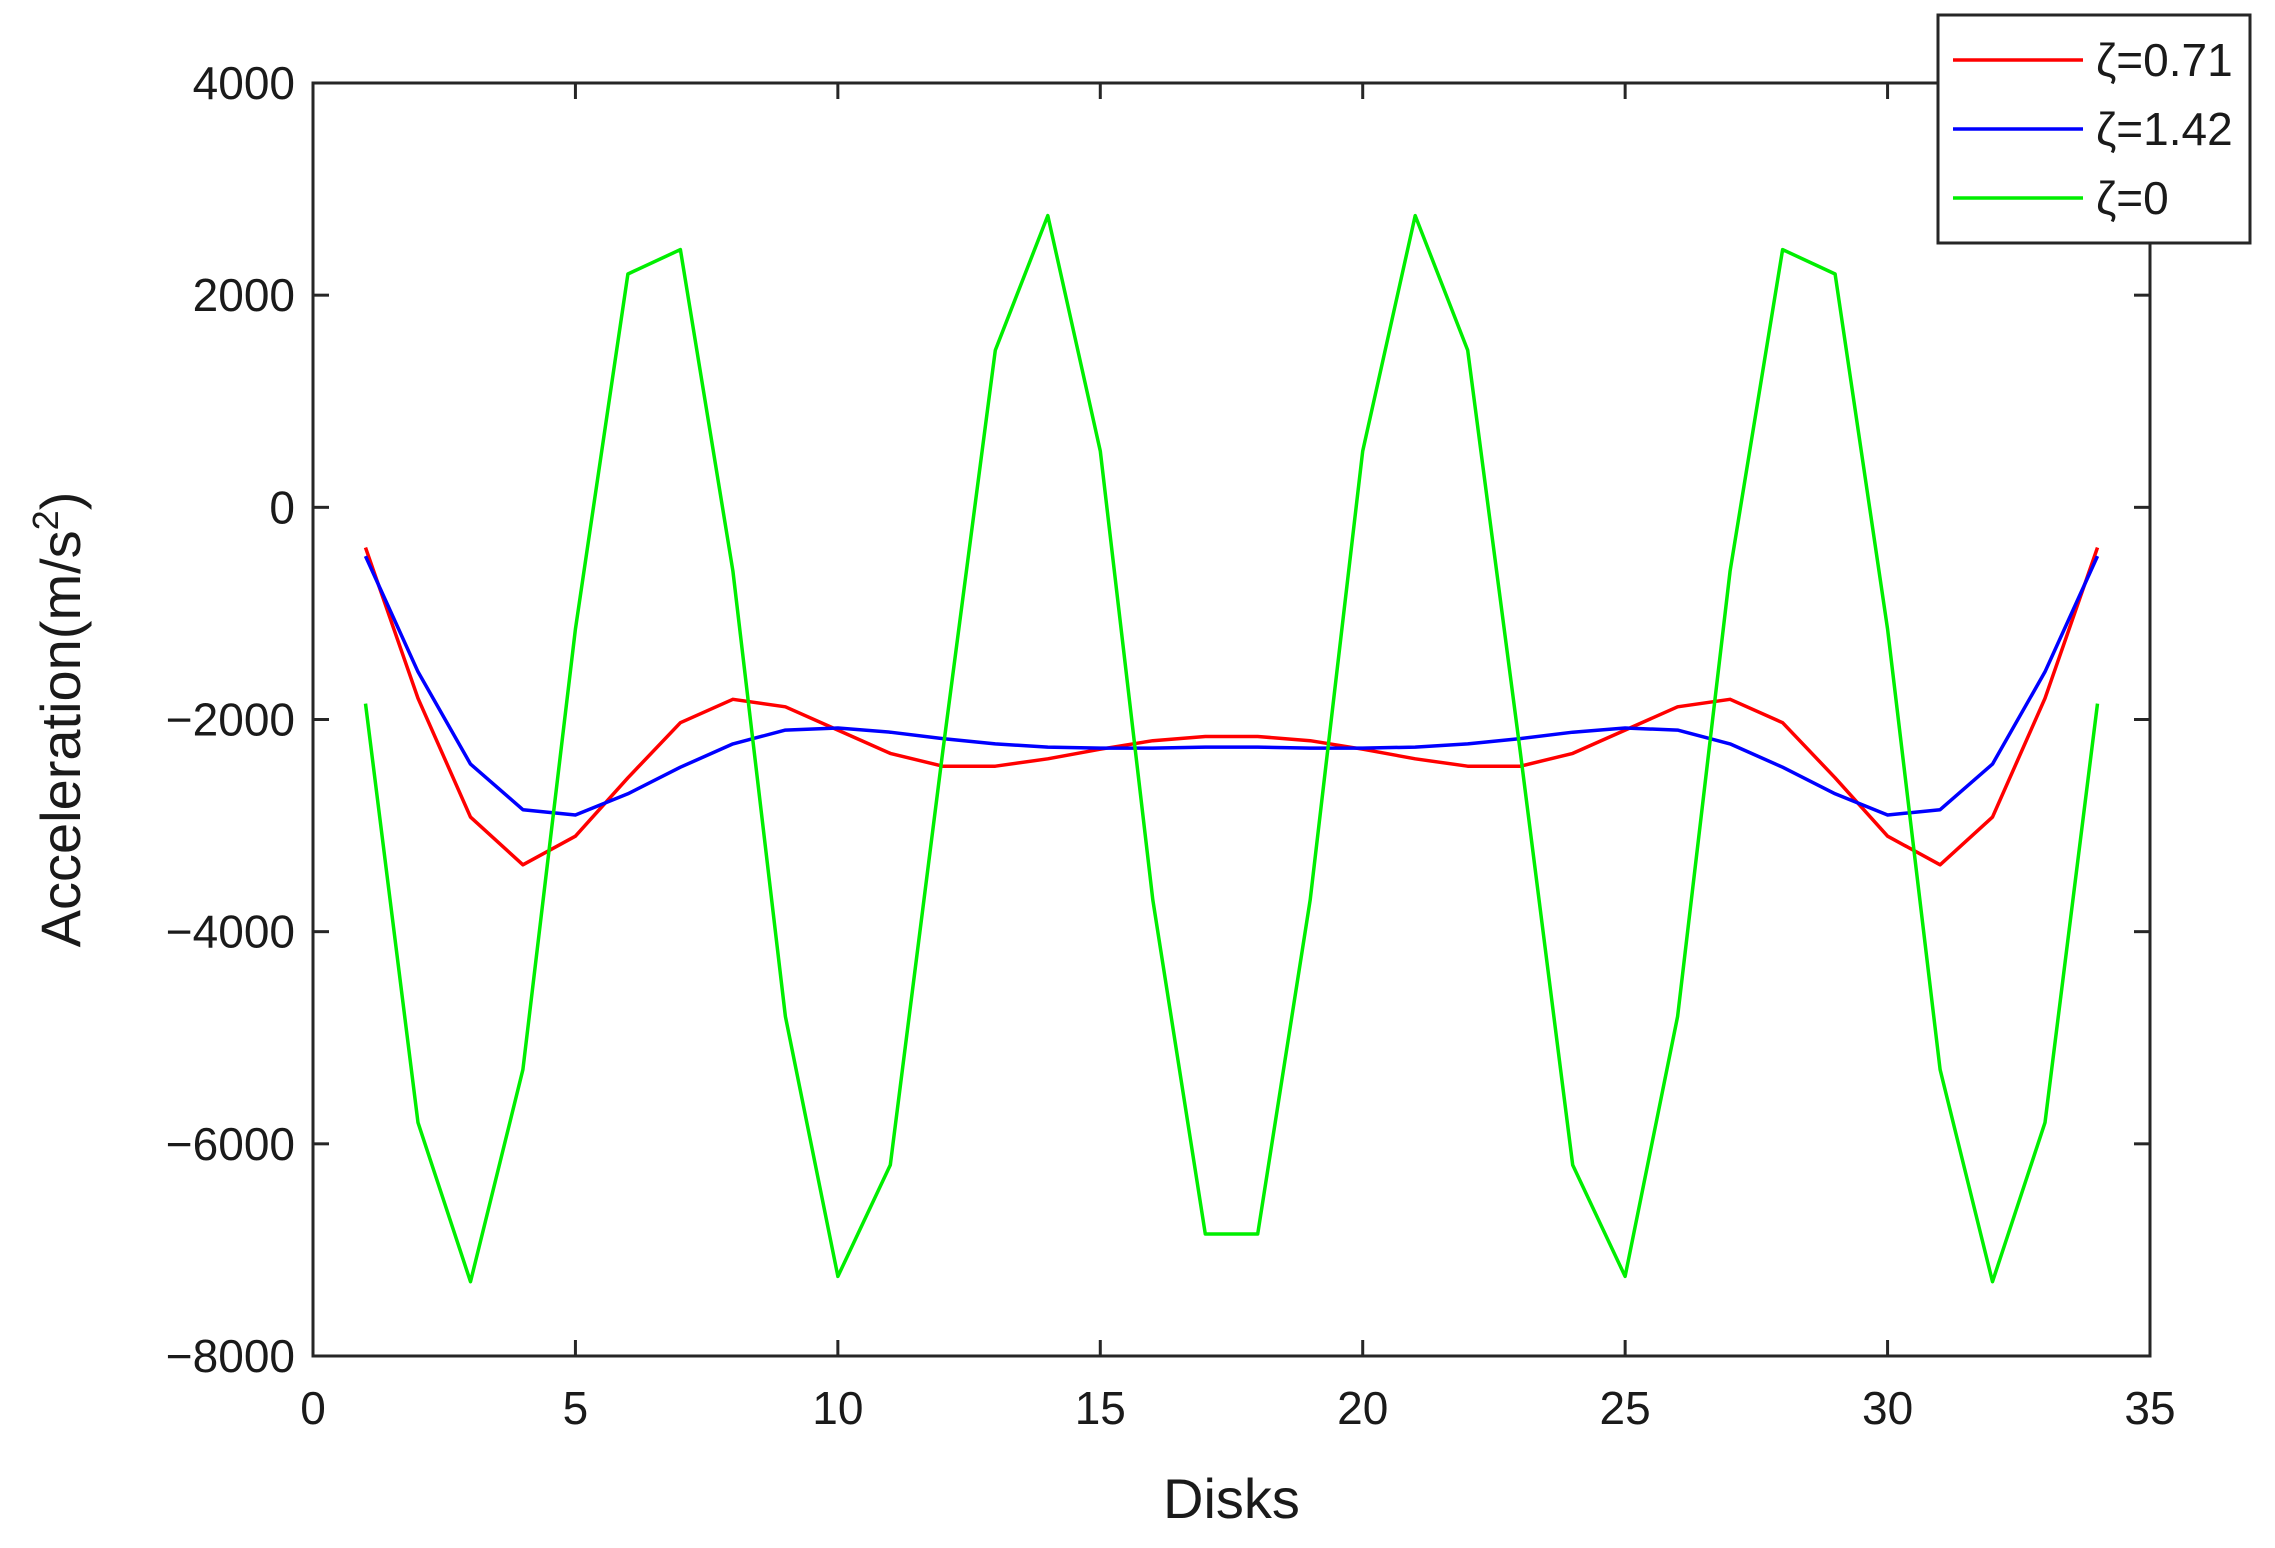 The image size is (2275, 1548). What do you see at coordinates (230, 1144) in the screenshot?
I see `y-tick-label: −6000` at bounding box center [230, 1144].